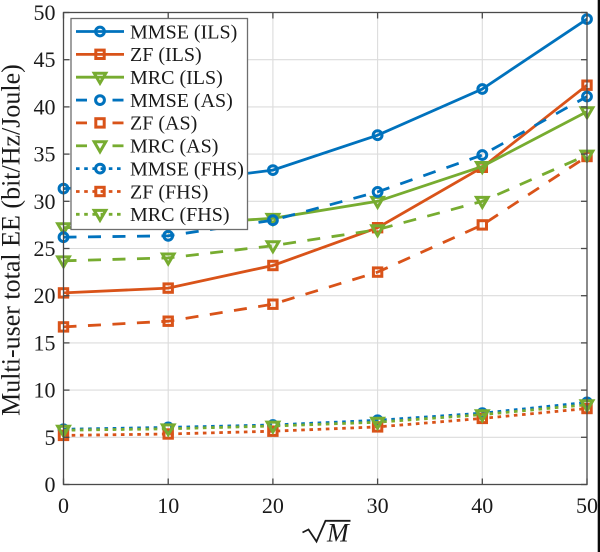  Describe the element at coordinates (181, 101) in the screenshot. I see `svg-text: MMSE (AS)` at that location.